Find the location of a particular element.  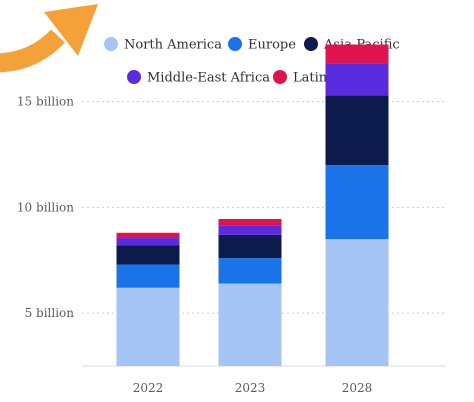

bar-middle-east-africa-2028 is located at coordinates (357, 79).